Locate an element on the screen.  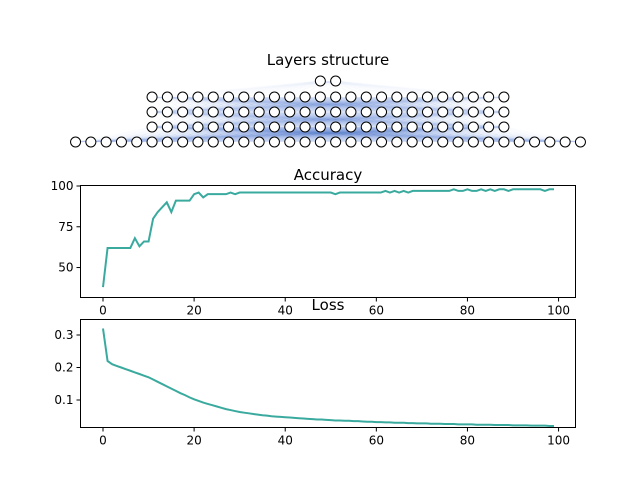
y-tick-label: 0.1 is located at coordinates (63, 400).